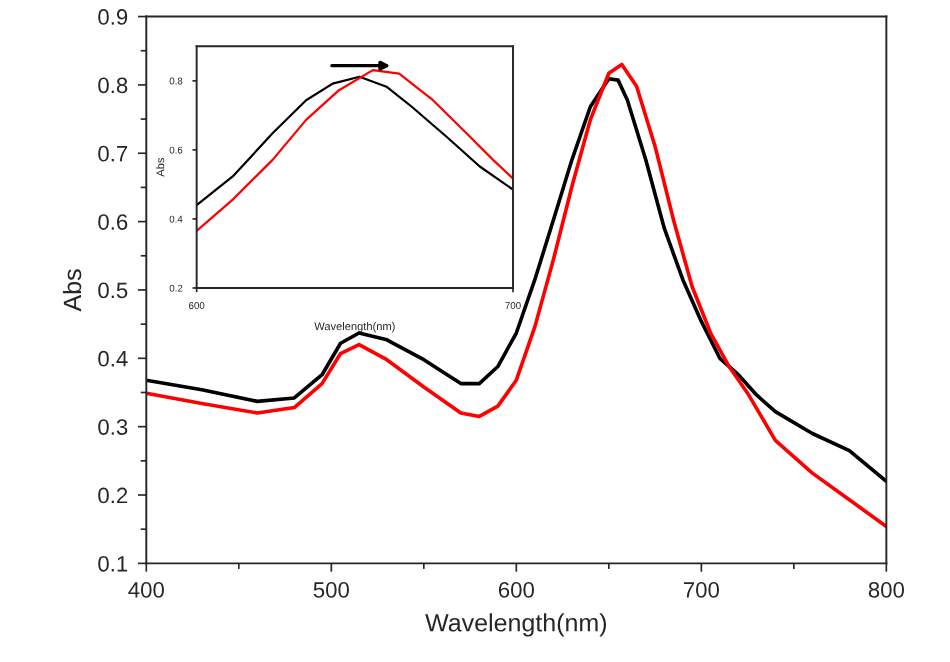  What do you see at coordinates (886, 590) in the screenshot?
I see `x-tick-label: 800` at bounding box center [886, 590].